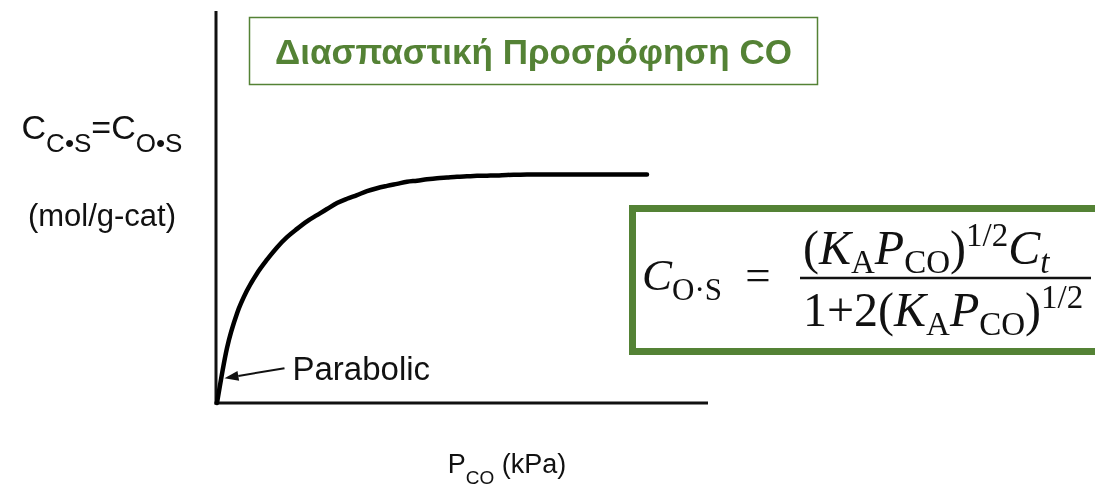 Image resolution: width=1095 pixels, height=503 pixels. What do you see at coordinates (926, 248) in the screenshot?
I see `text: (K$_{A}$P$_{CO}$)$^{1/2}$C$_{t}$` at bounding box center [926, 248].